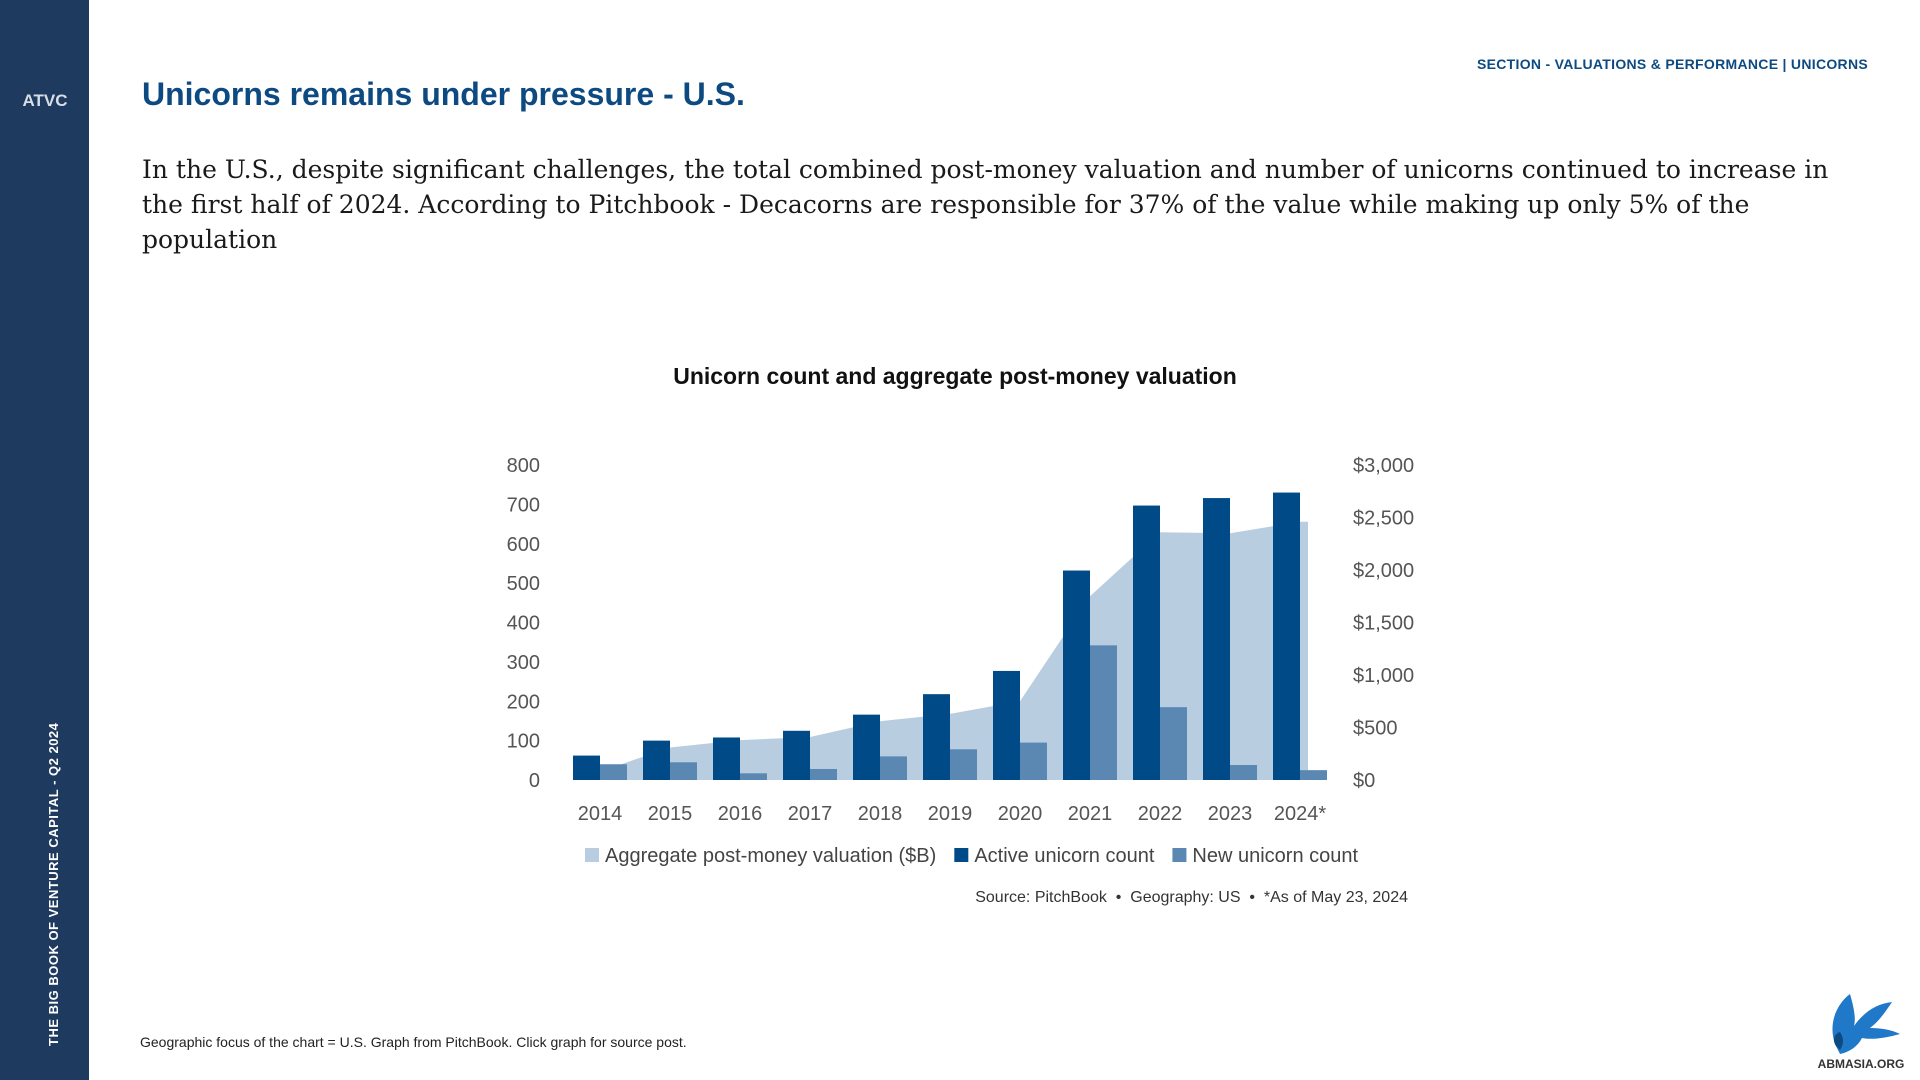  I want to click on x-tick-label: 2018, so click(880, 814).